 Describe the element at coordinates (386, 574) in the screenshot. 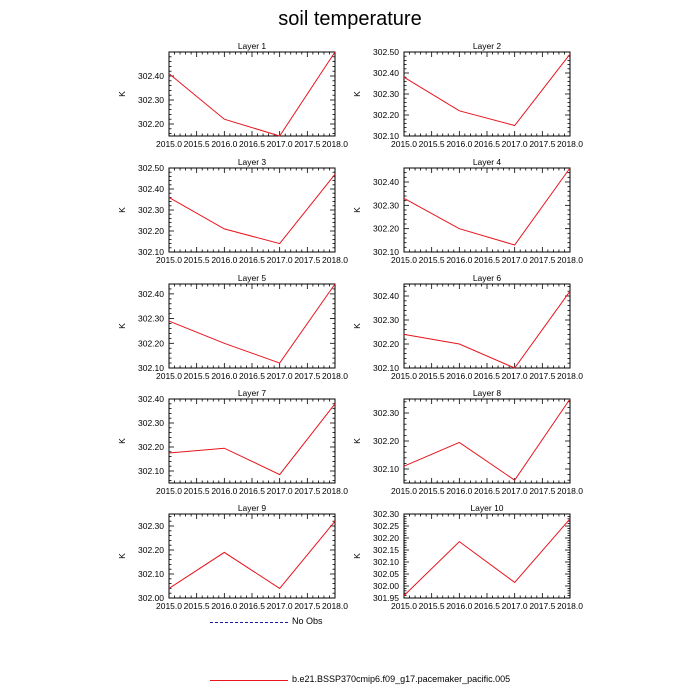

I see `y-tick-label: 302.05` at that location.